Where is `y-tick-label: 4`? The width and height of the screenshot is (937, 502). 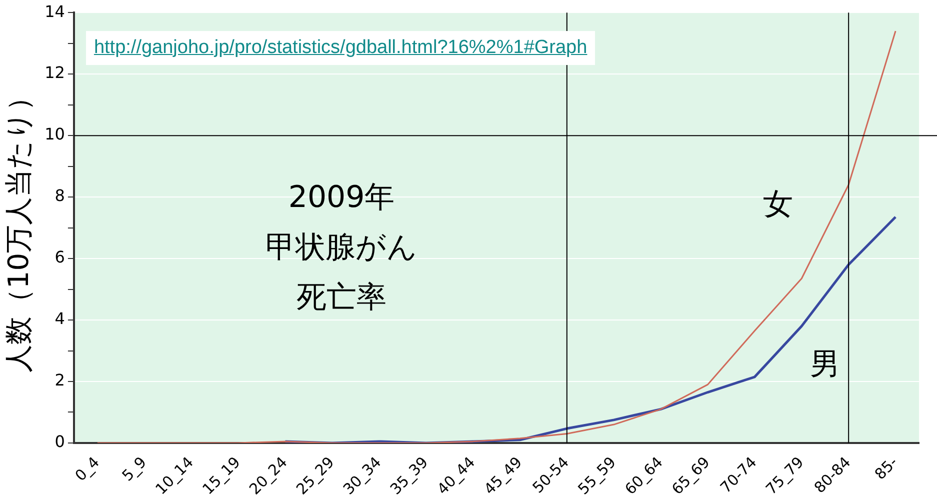
y-tick-label: 4 is located at coordinates (59, 318).